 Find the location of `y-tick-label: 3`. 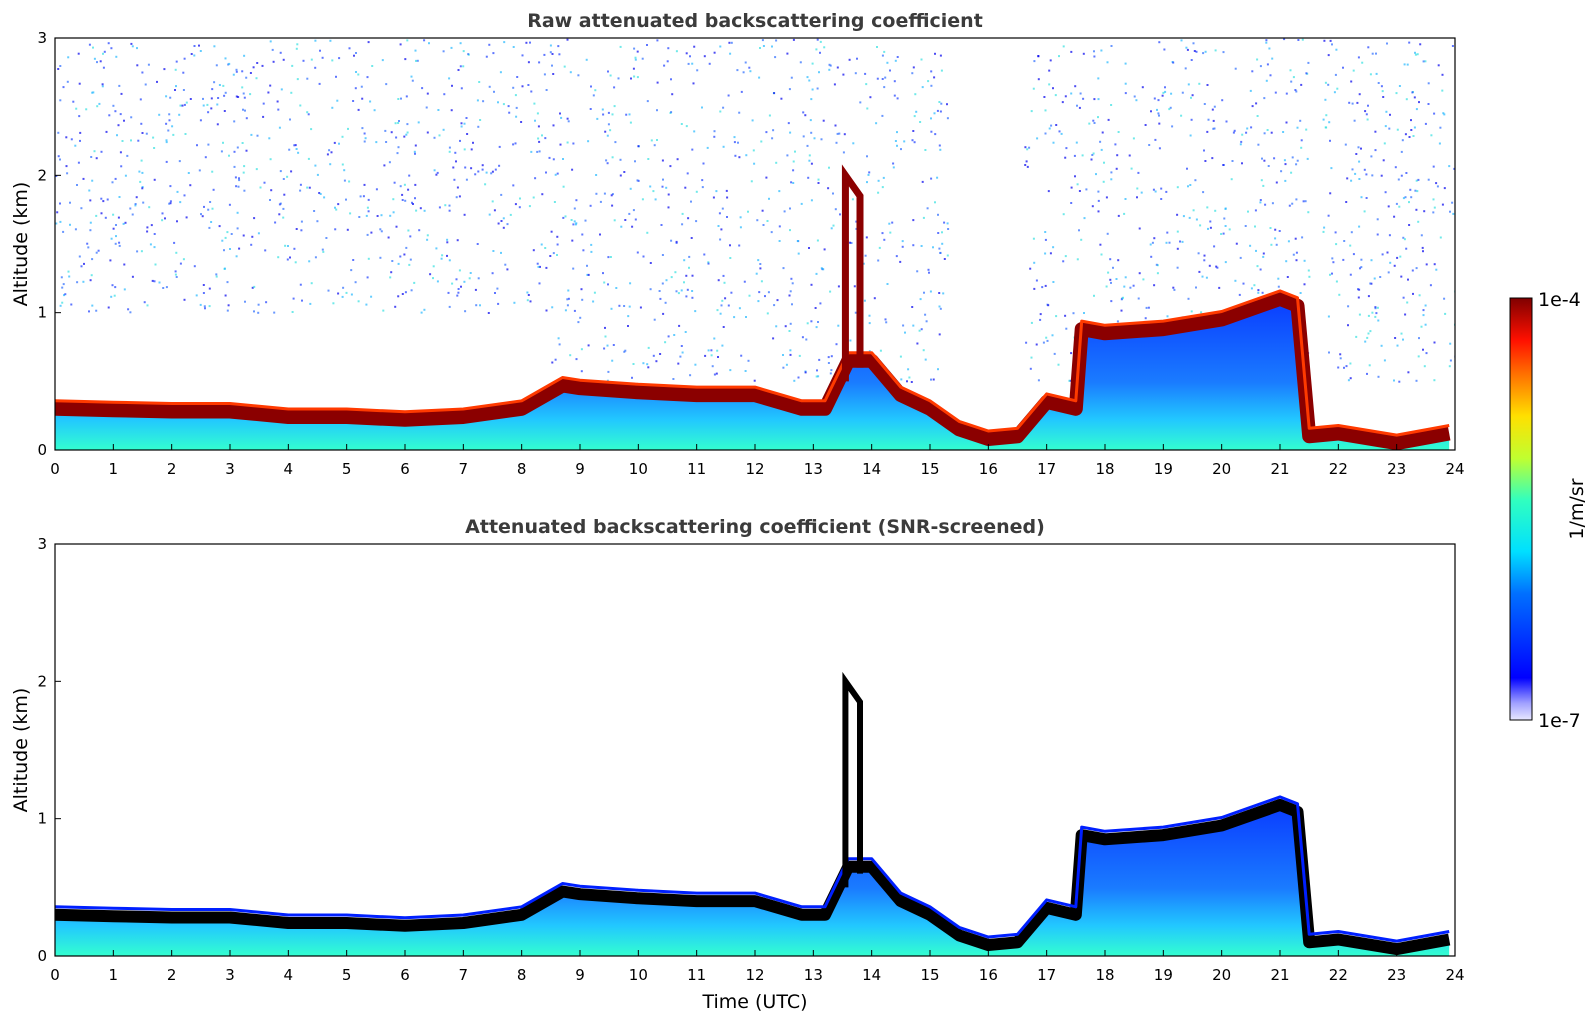

y-tick-label: 3 is located at coordinates (42, 544).